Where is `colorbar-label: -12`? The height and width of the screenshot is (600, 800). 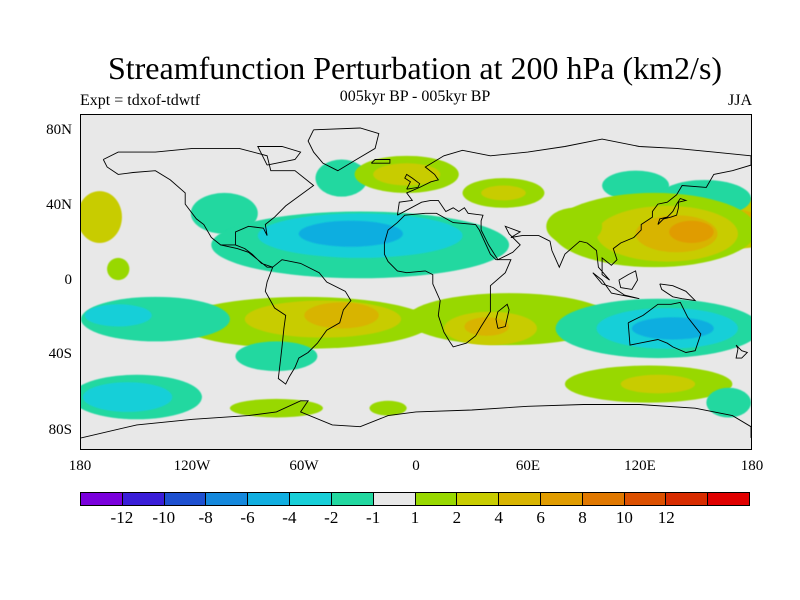 colorbar-label: -12 is located at coordinates (122, 517).